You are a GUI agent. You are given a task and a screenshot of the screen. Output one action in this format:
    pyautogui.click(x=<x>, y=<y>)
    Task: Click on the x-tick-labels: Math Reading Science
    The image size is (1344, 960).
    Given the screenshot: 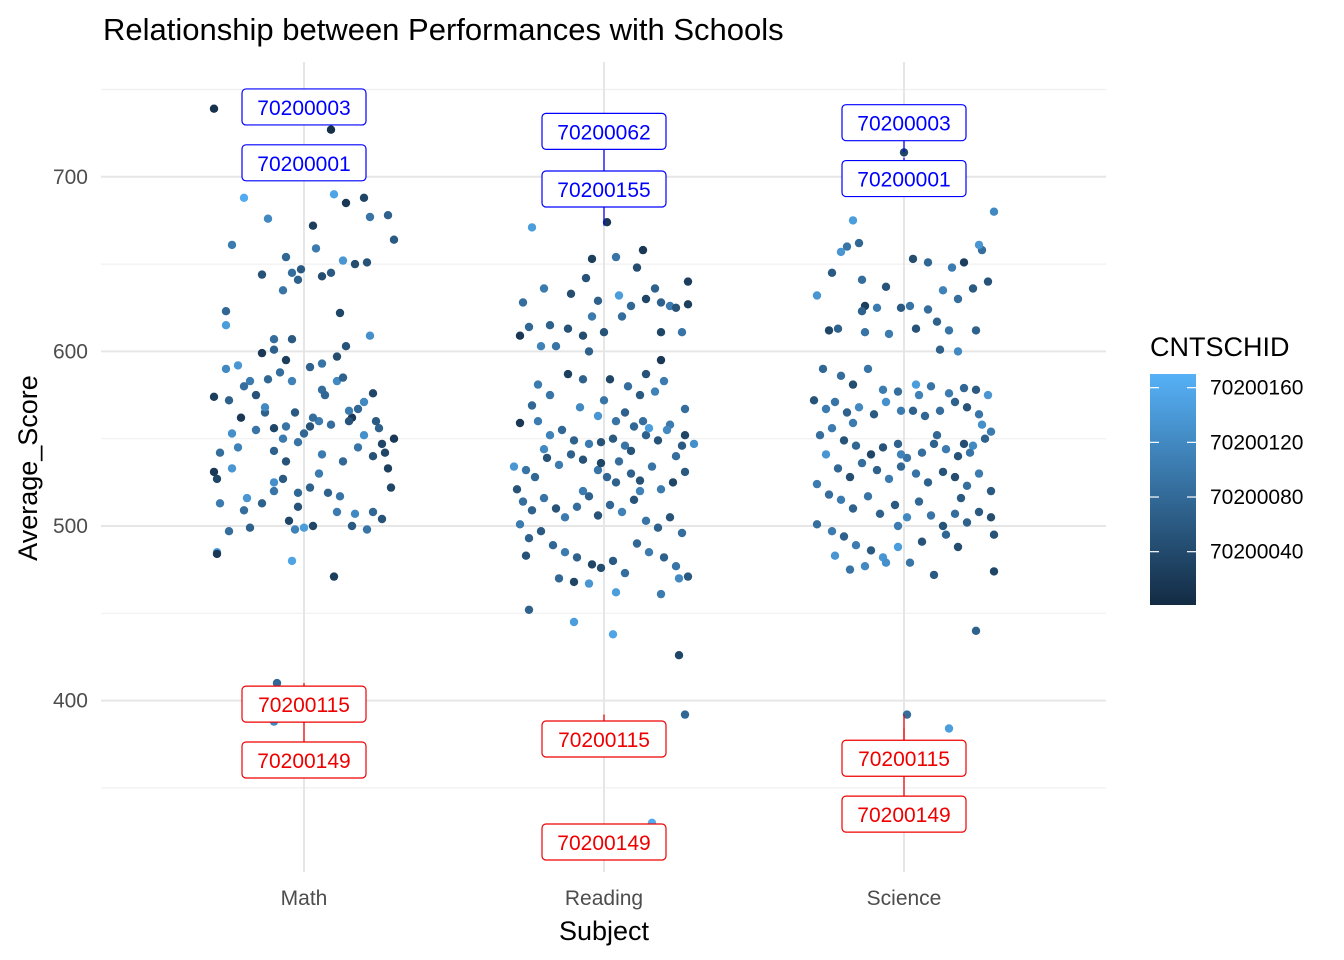 What is the action you would take?
    pyautogui.click(x=611, y=898)
    